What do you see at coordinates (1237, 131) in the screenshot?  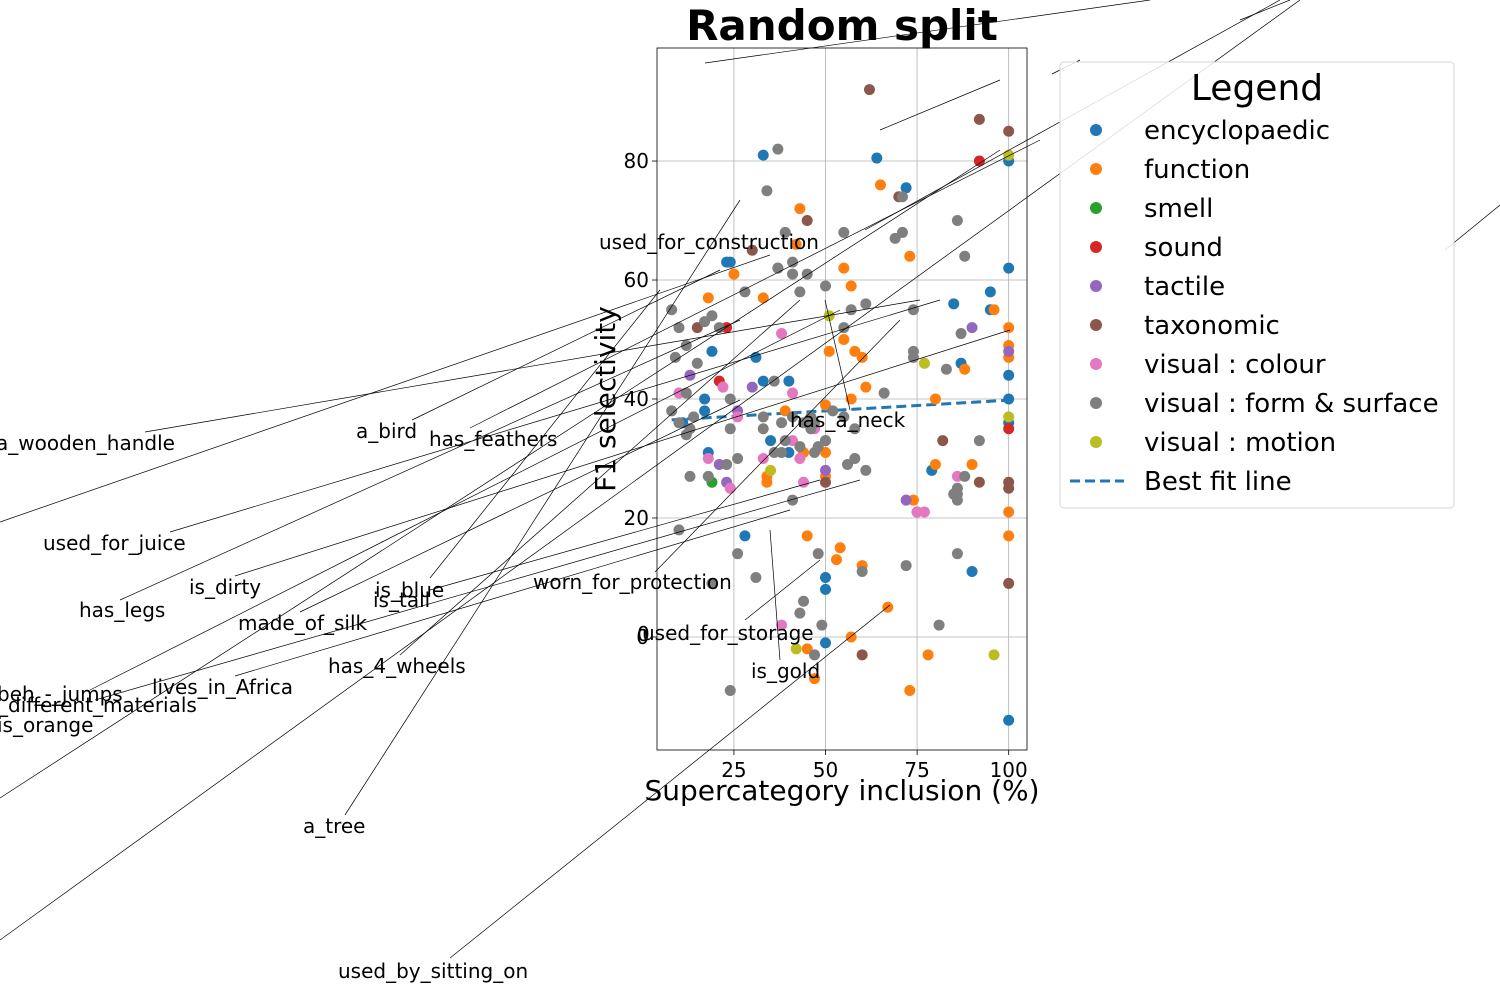 I see `legend-label: encyclopaedic` at bounding box center [1237, 131].